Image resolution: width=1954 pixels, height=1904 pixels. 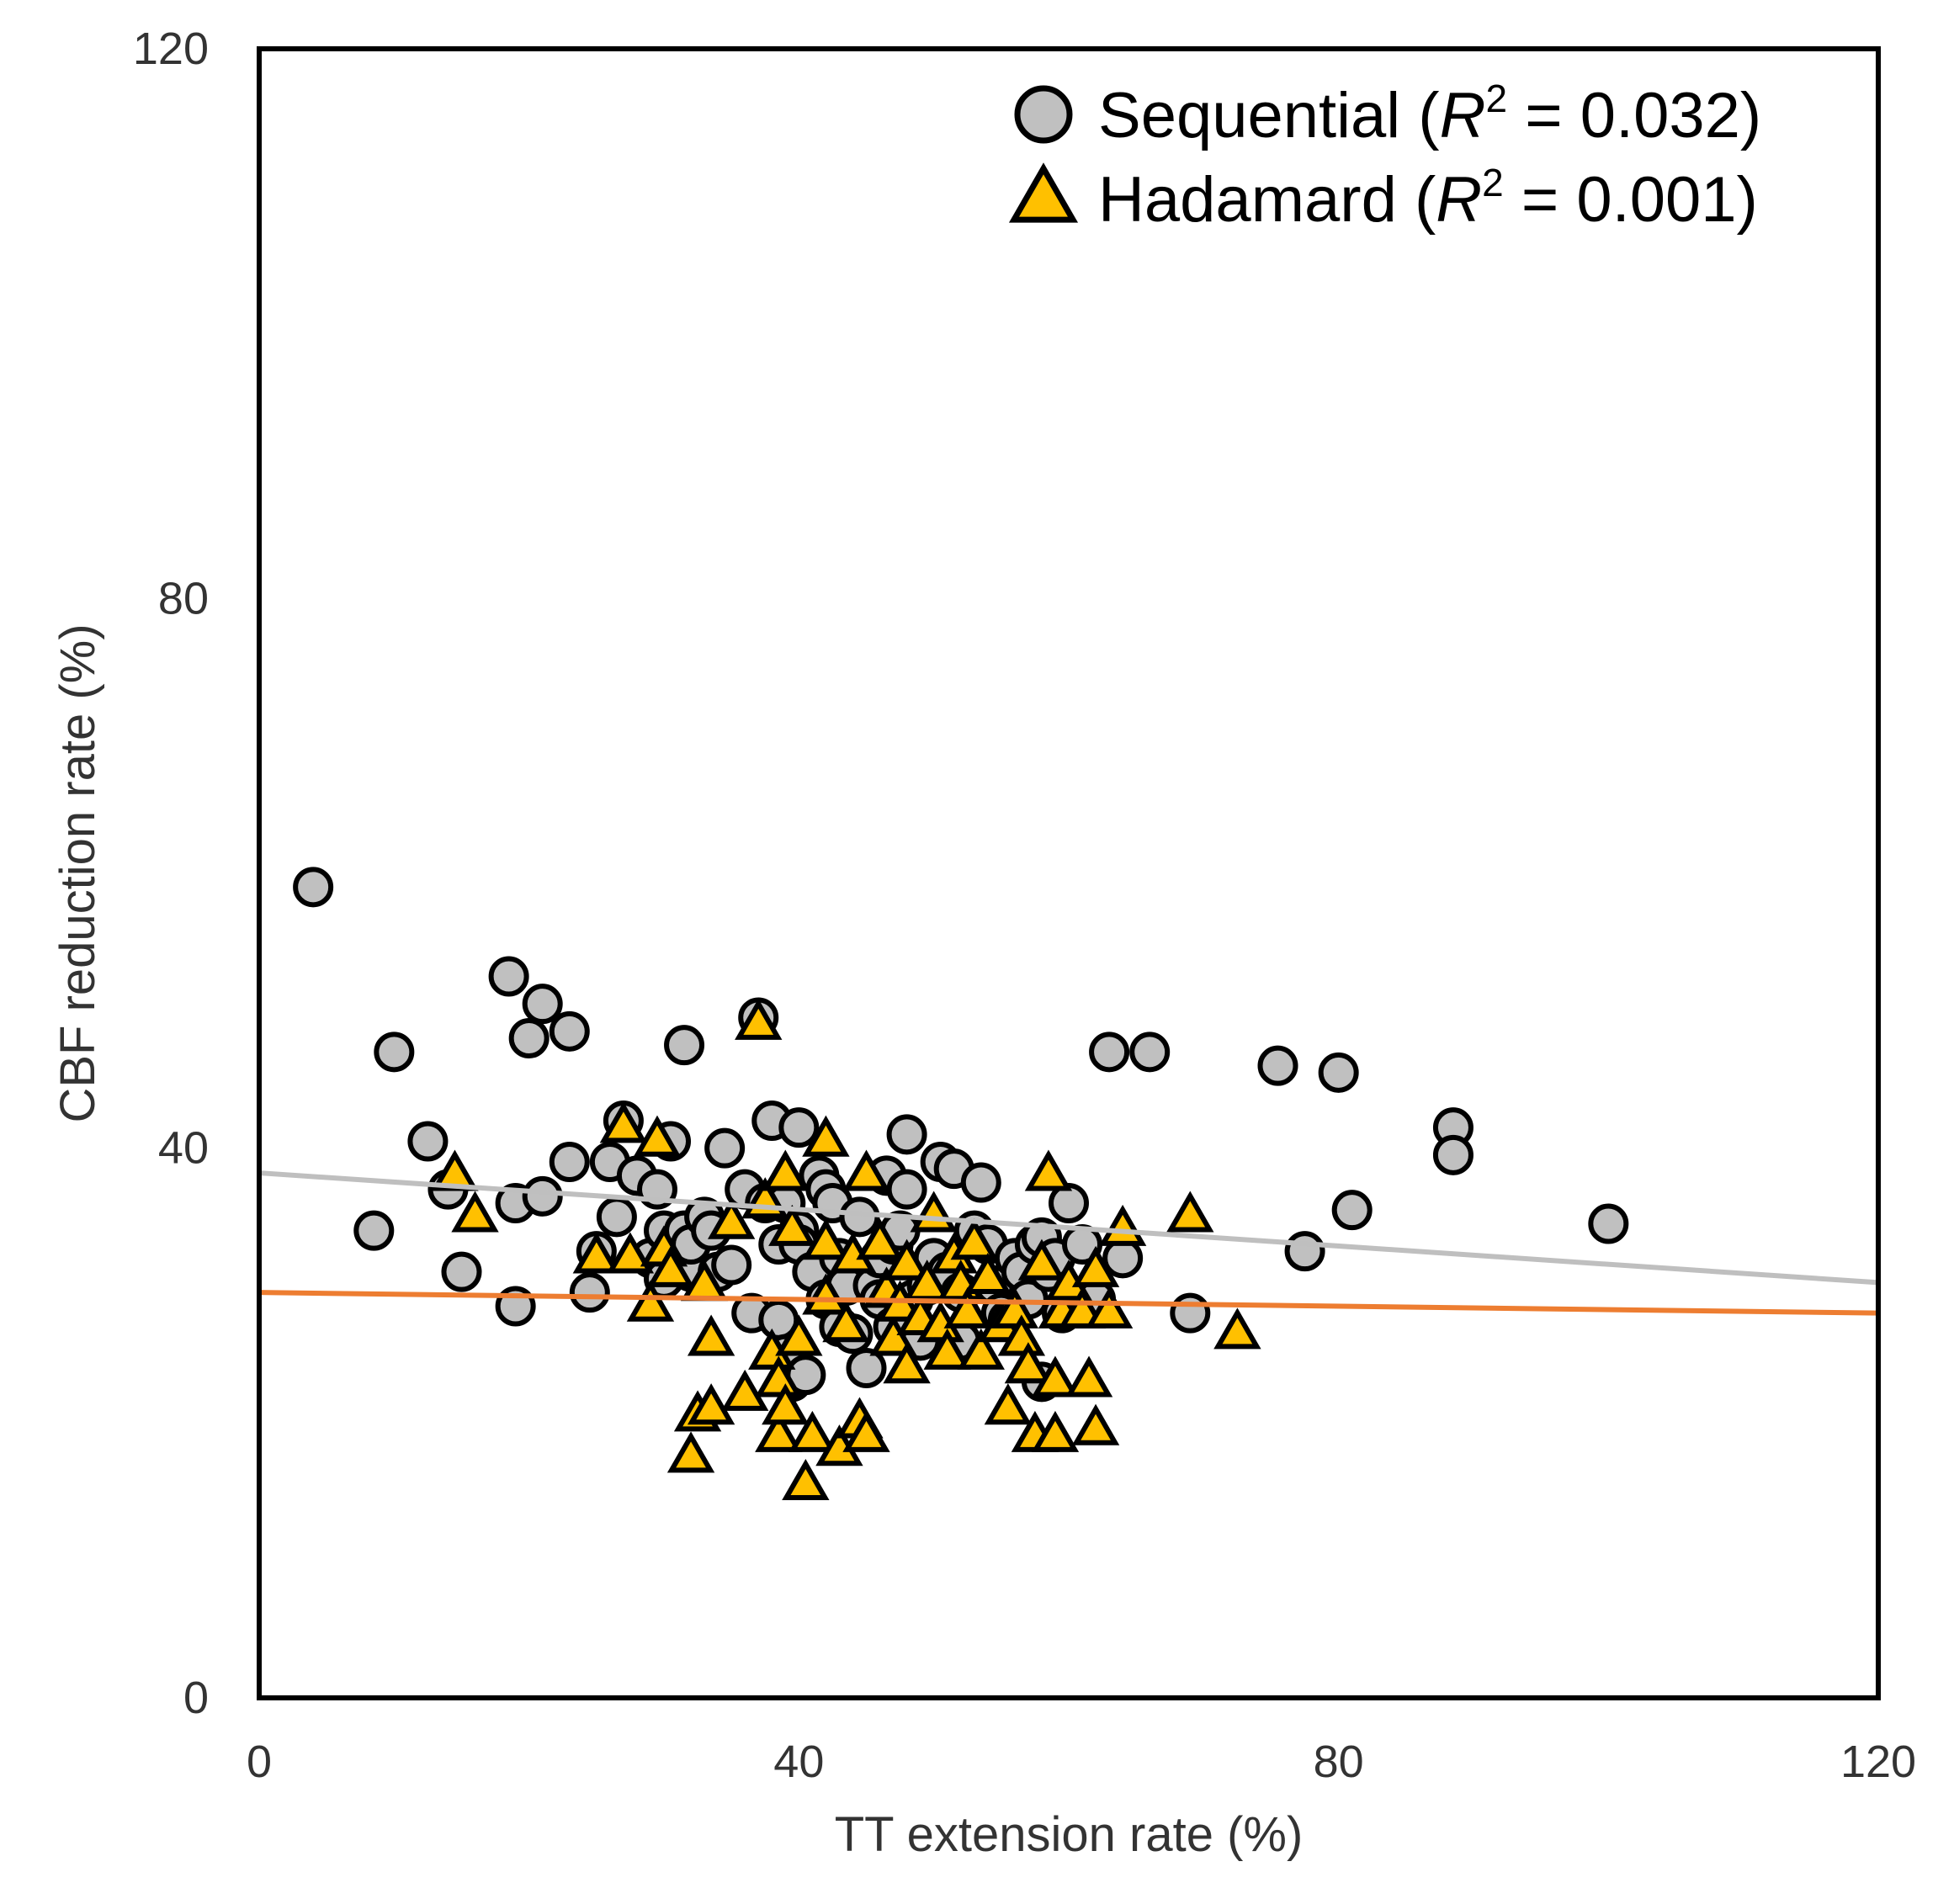 I want to click on x-tick-label: 120, so click(x=1878, y=1762).